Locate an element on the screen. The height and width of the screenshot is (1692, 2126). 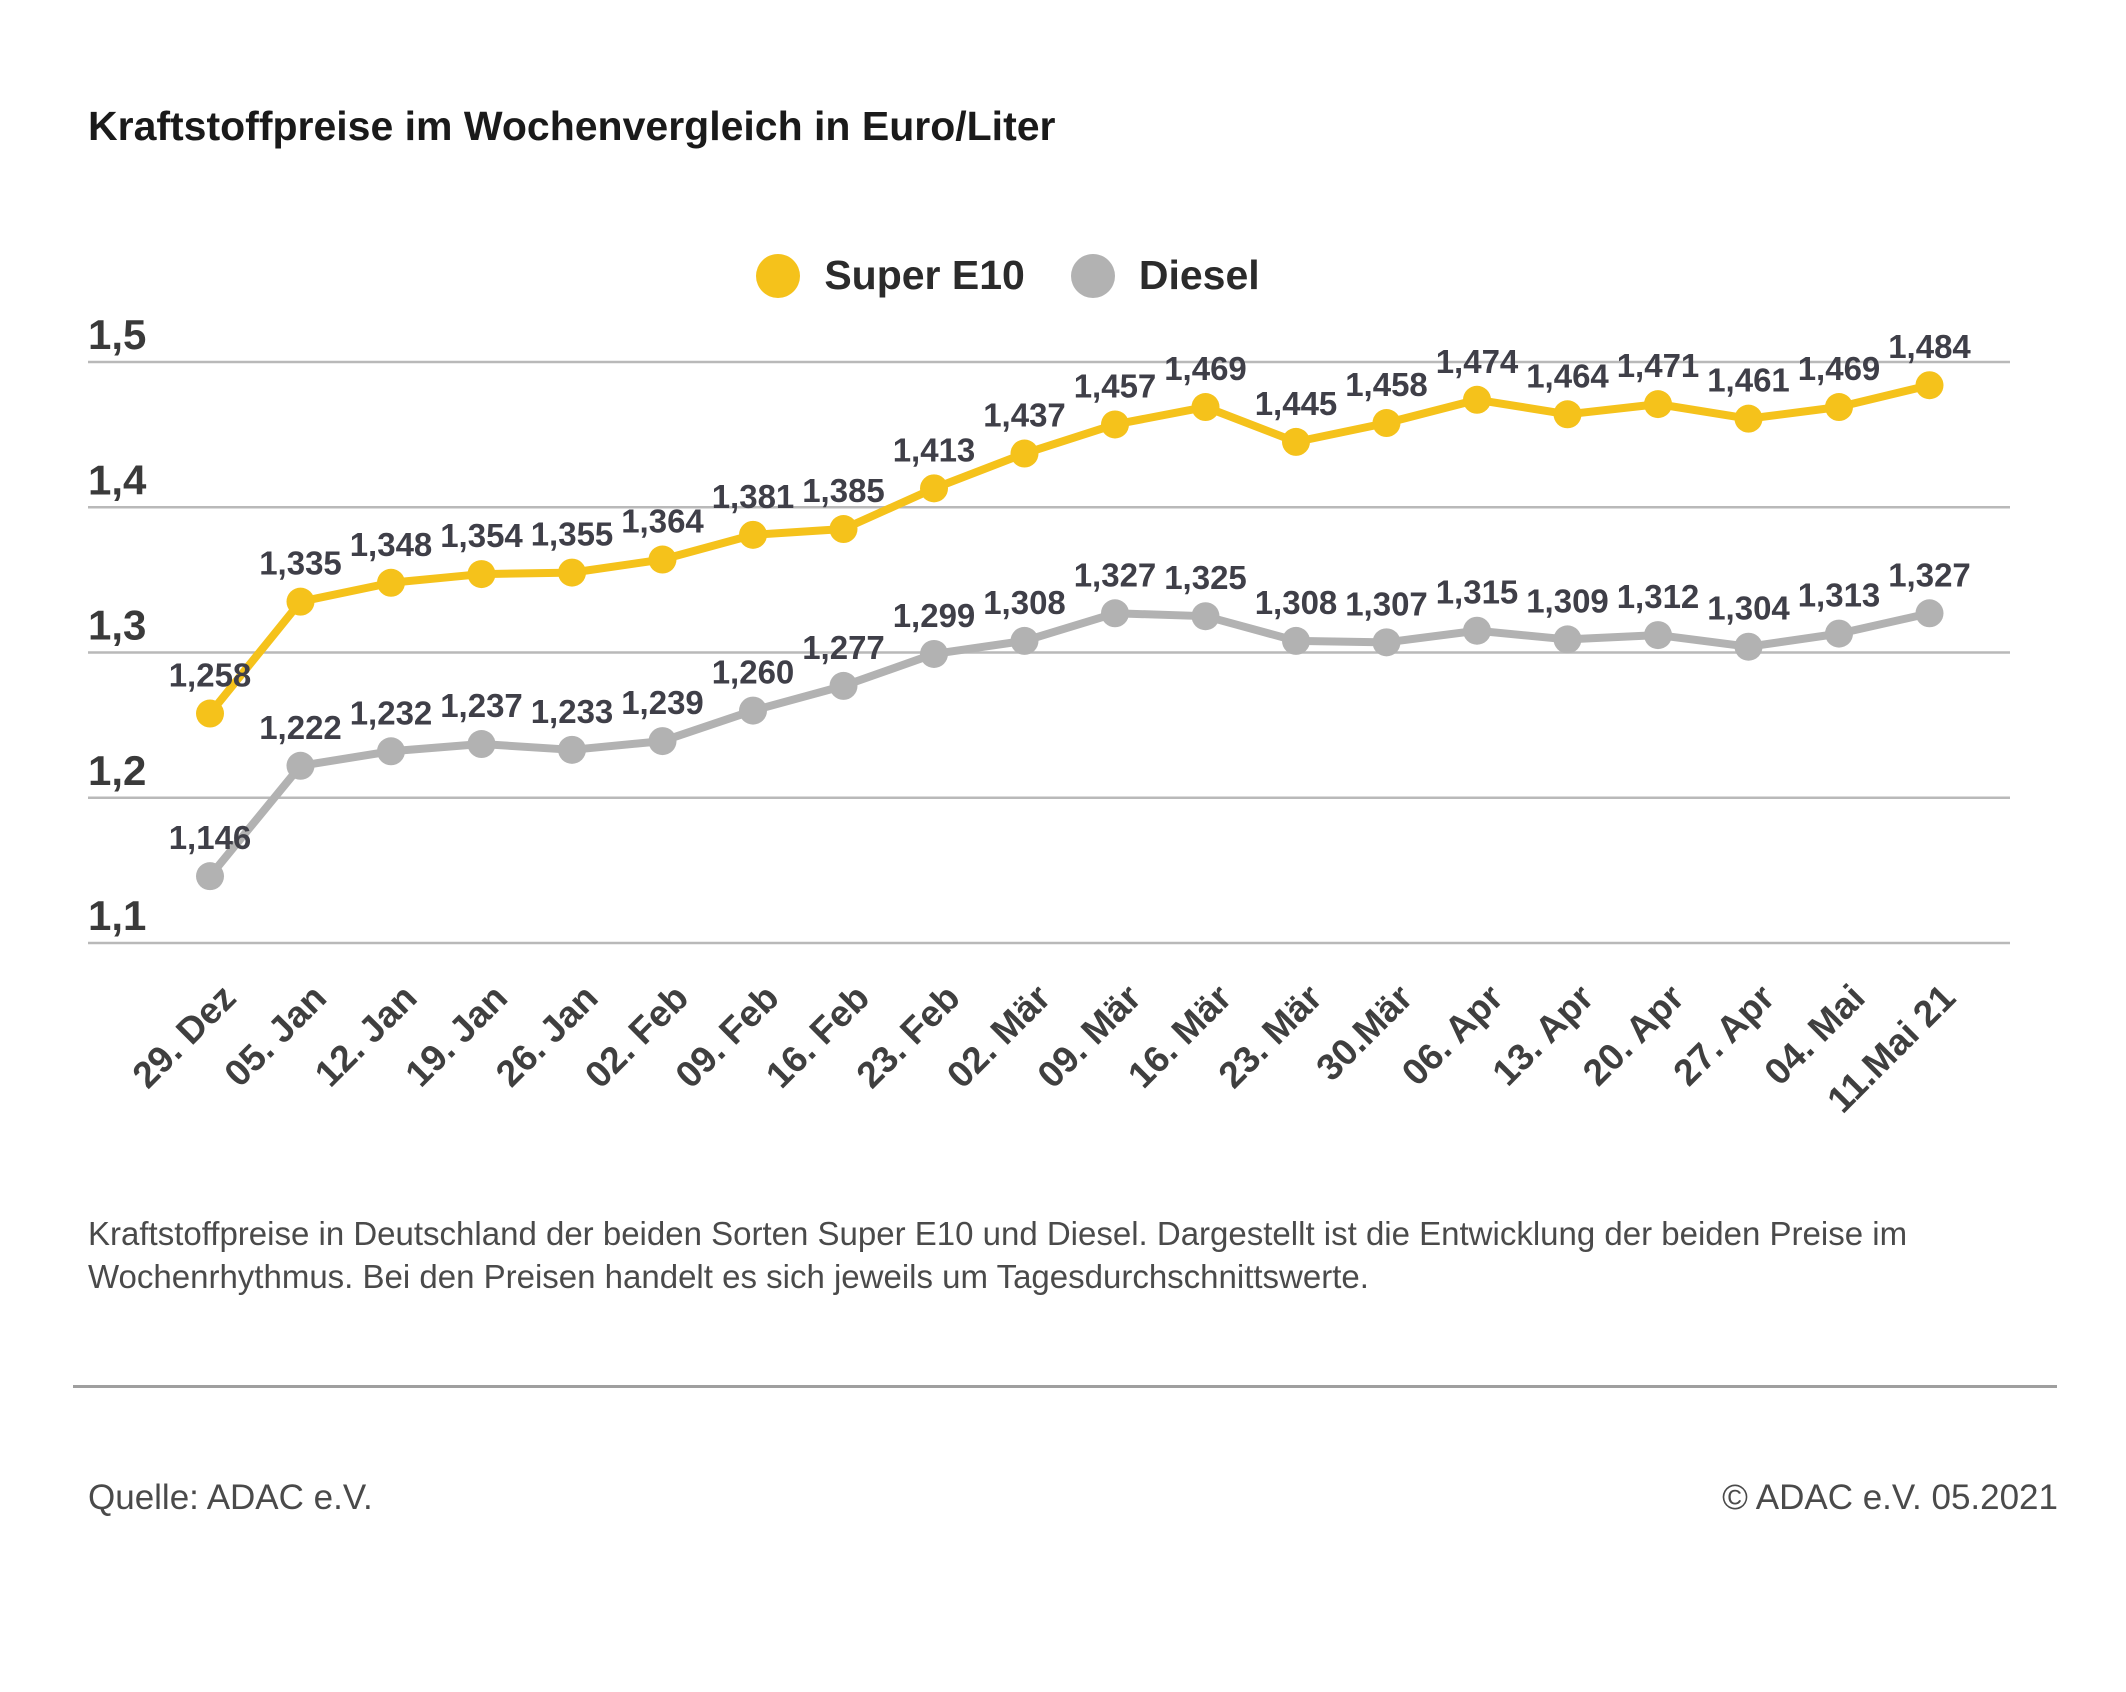
data-point-label: 1,232 is located at coordinates (391, 712).